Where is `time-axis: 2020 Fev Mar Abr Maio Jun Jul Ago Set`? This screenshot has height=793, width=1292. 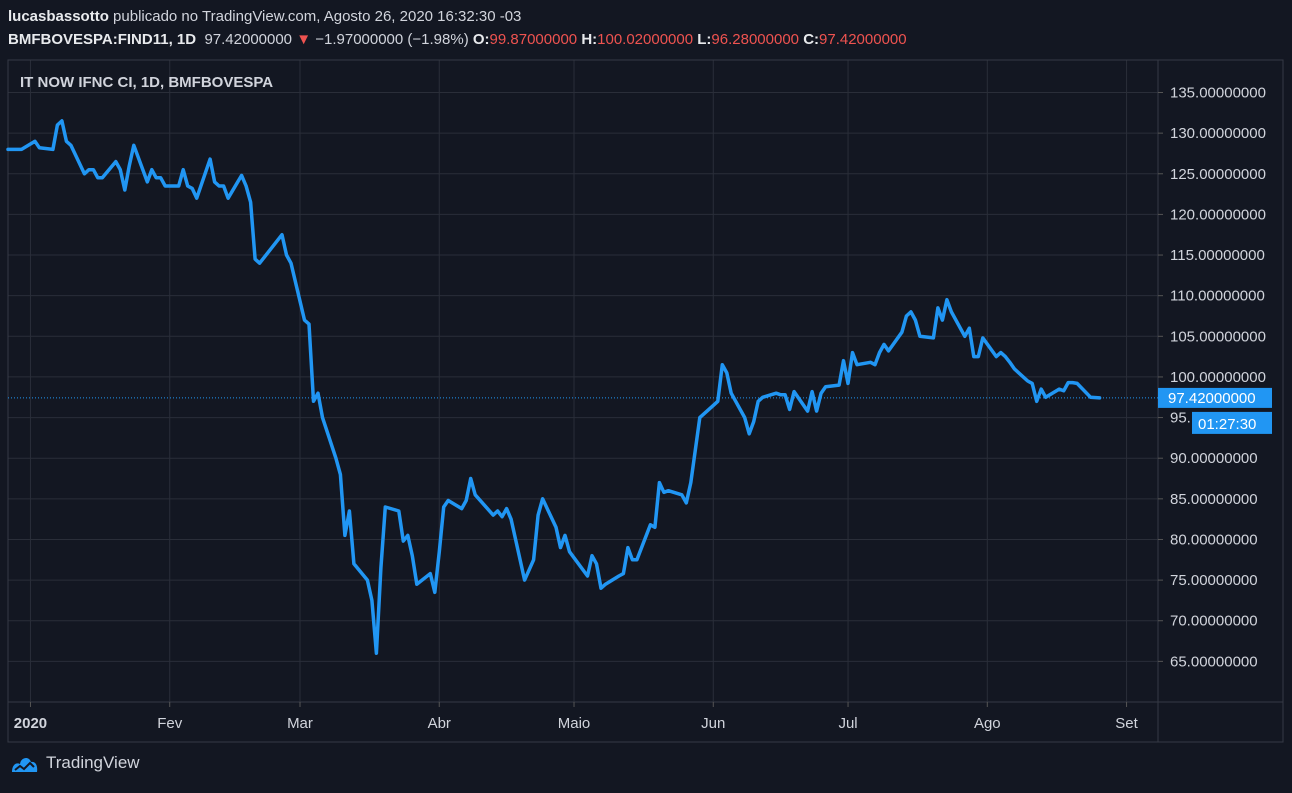
time-axis: 2020 Fev Mar Abr Maio Jun Jul Ago Set is located at coordinates (576, 717).